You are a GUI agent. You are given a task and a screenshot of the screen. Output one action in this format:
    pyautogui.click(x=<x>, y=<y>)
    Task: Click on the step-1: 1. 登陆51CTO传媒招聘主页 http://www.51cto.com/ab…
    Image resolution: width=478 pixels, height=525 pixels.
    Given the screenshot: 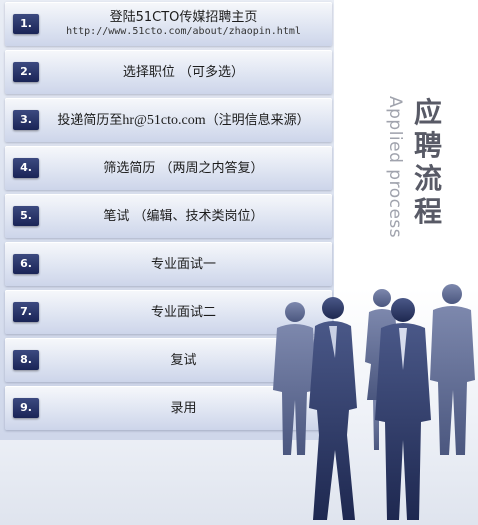 What is the action you would take?
    pyautogui.click(x=168, y=24)
    